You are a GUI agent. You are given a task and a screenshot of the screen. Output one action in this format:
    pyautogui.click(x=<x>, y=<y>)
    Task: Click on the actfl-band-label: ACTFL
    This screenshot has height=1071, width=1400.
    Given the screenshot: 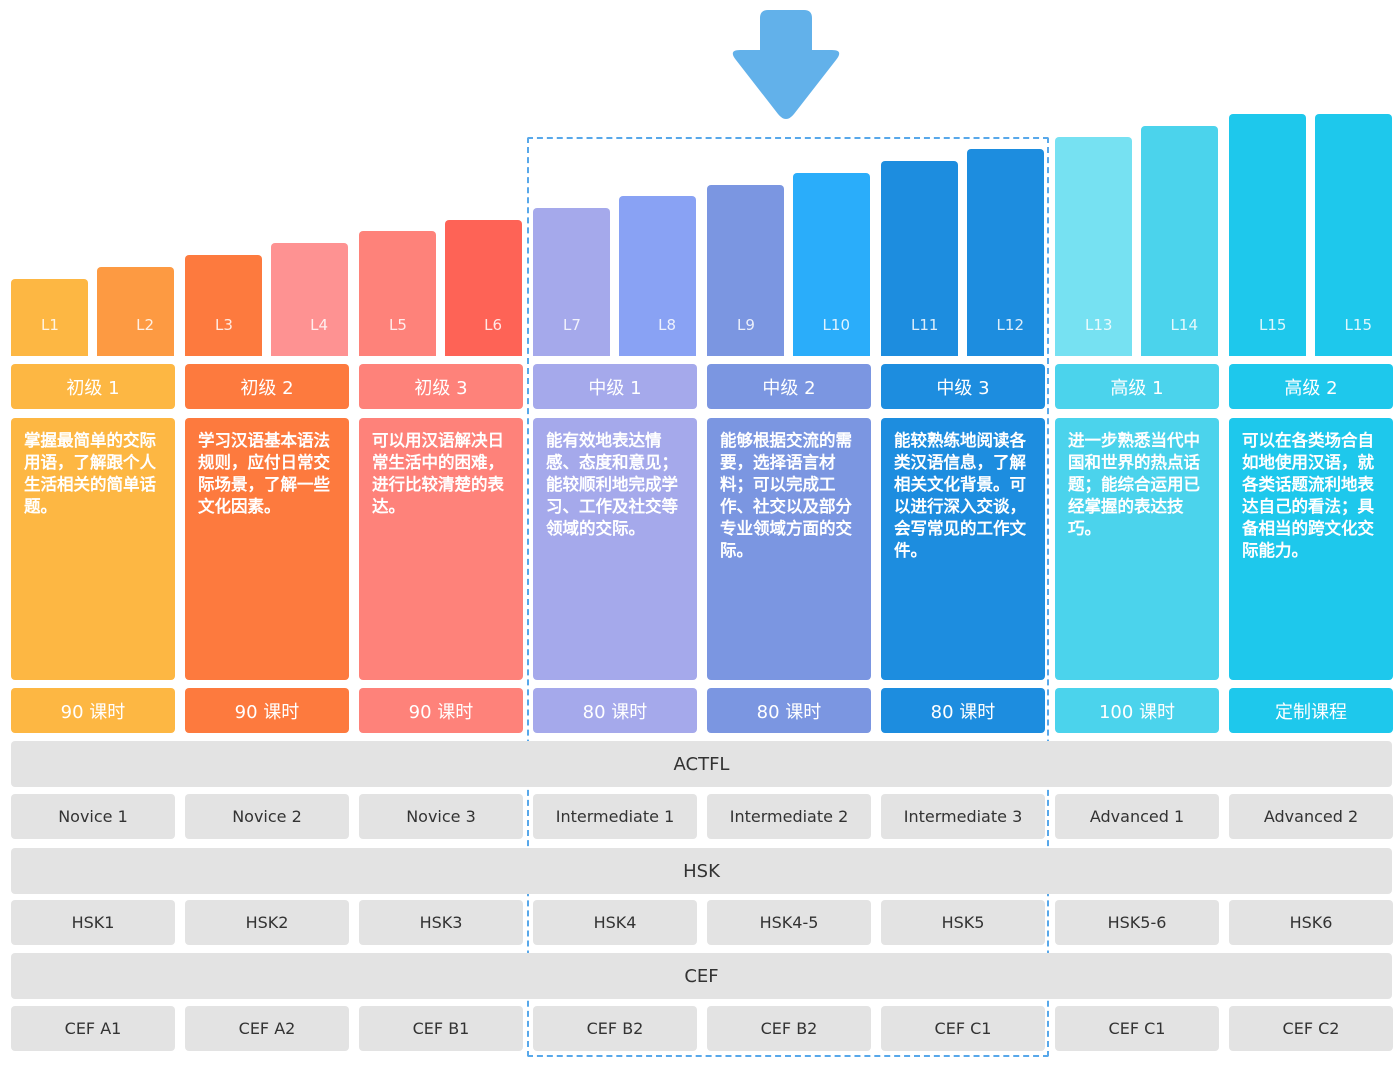 What is the action you would take?
    pyautogui.click(x=701, y=764)
    